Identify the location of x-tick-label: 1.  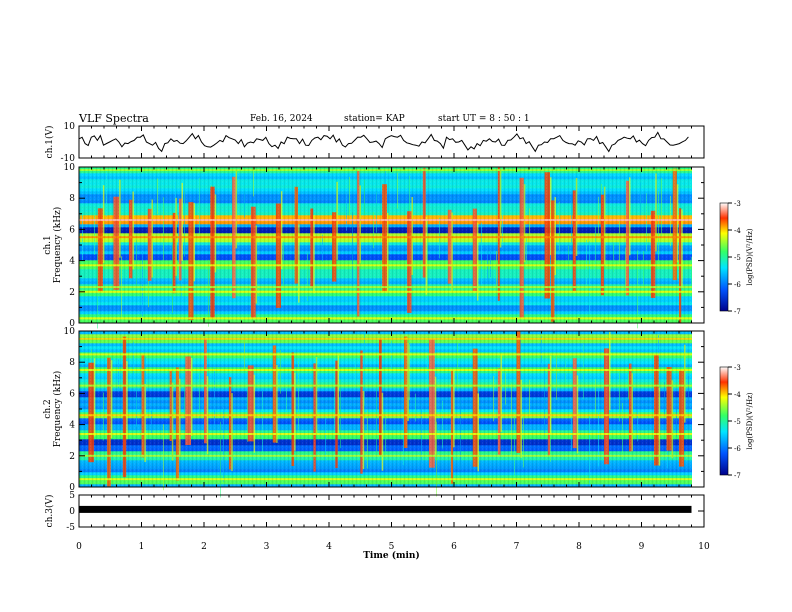
(142, 547).